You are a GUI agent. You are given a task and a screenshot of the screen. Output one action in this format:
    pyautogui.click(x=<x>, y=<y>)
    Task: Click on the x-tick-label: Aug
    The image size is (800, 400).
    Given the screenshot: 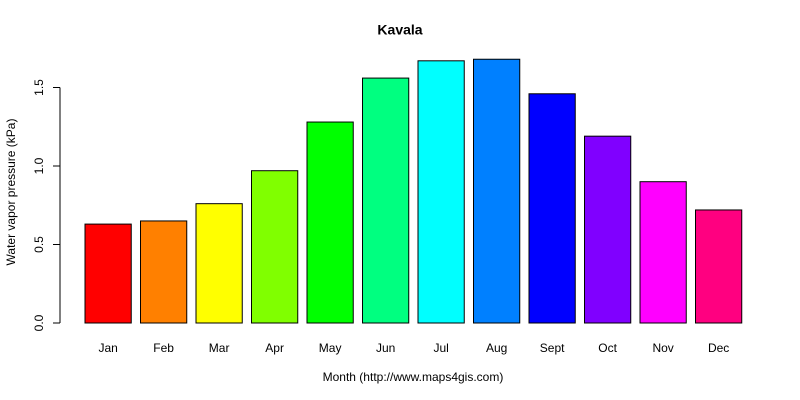 What is the action you would take?
    pyautogui.click(x=496, y=348)
    